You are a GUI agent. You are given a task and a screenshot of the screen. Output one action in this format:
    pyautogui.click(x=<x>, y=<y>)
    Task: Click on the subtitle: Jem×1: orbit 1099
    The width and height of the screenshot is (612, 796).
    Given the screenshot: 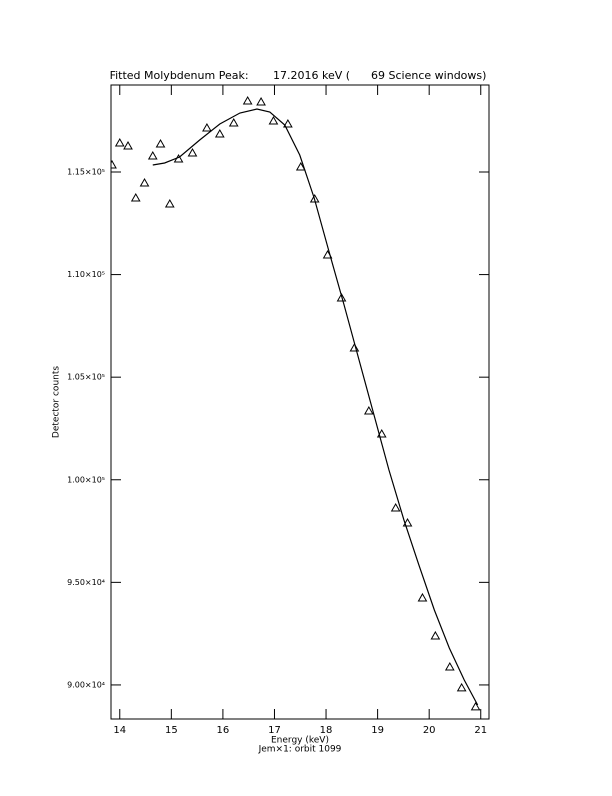 What is the action you would take?
    pyautogui.click(x=300, y=750)
    